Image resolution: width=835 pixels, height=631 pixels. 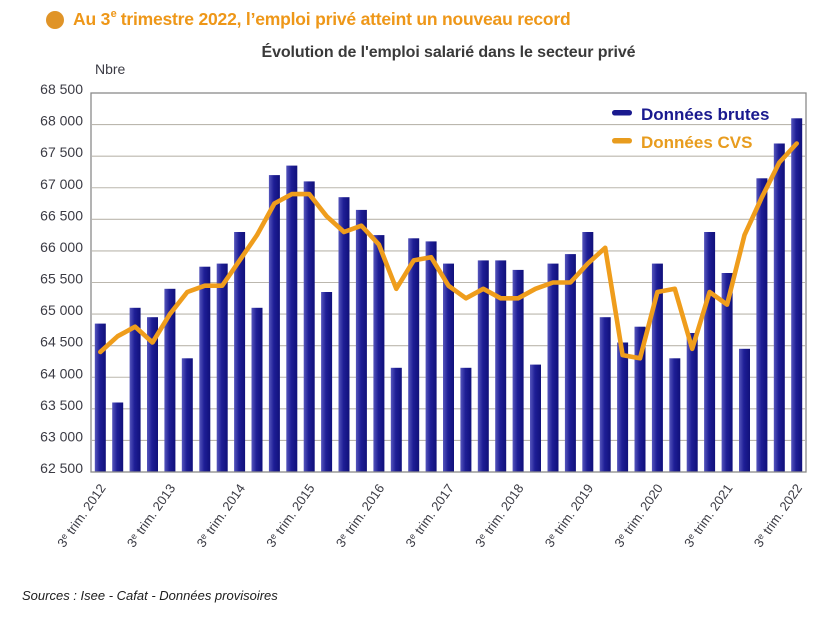 What do you see at coordinates (708, 515) in the screenshot?
I see `x-axis-tick-label: 3e trim. 2021` at bounding box center [708, 515].